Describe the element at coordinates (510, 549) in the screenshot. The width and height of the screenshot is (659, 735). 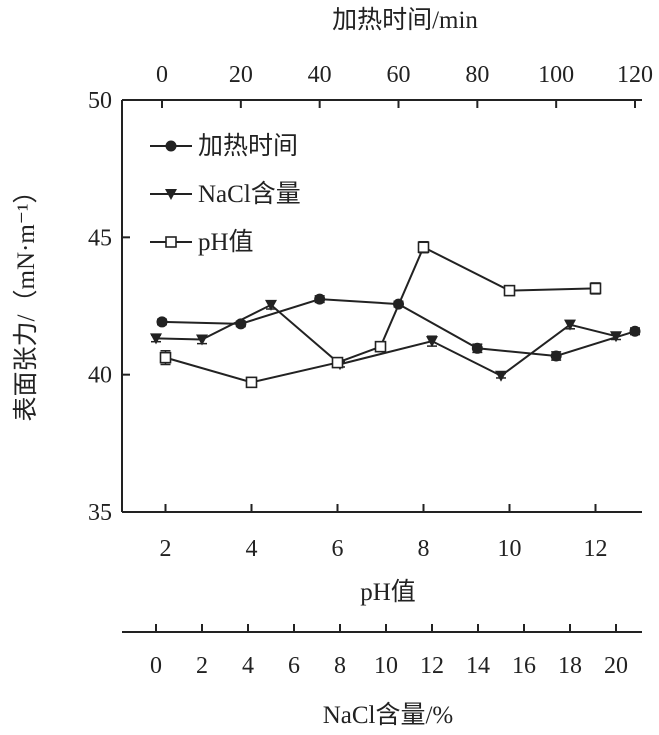
I see `ph-tick-label: 10` at that location.